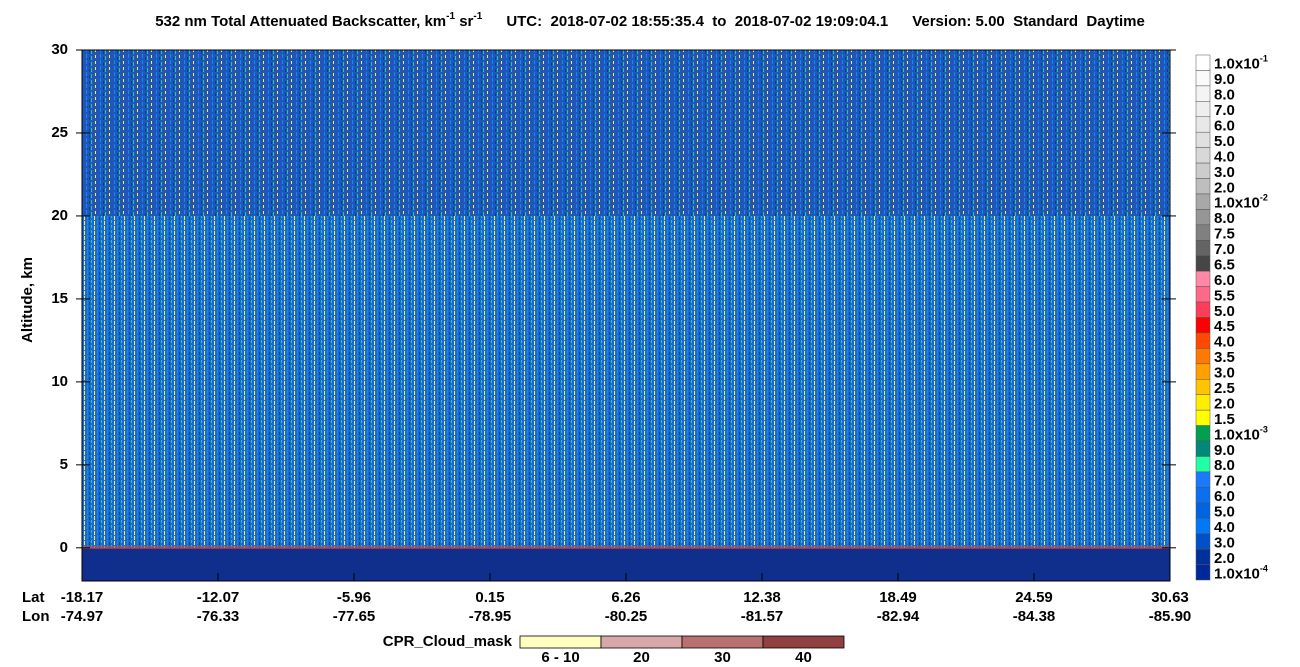  What do you see at coordinates (560, 657) in the screenshot?
I see `cpr-legend-label: 6 - 10` at bounding box center [560, 657].